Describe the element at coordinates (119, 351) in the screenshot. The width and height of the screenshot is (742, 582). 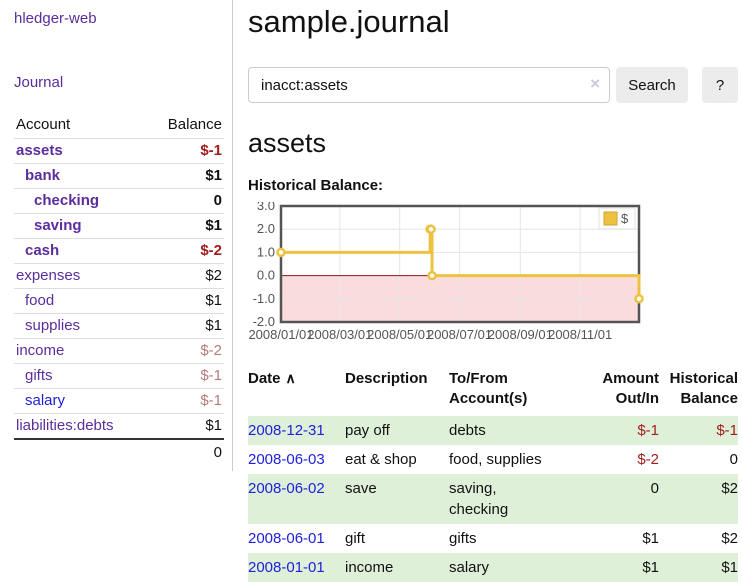
I see `account-row: income $-2` at that location.